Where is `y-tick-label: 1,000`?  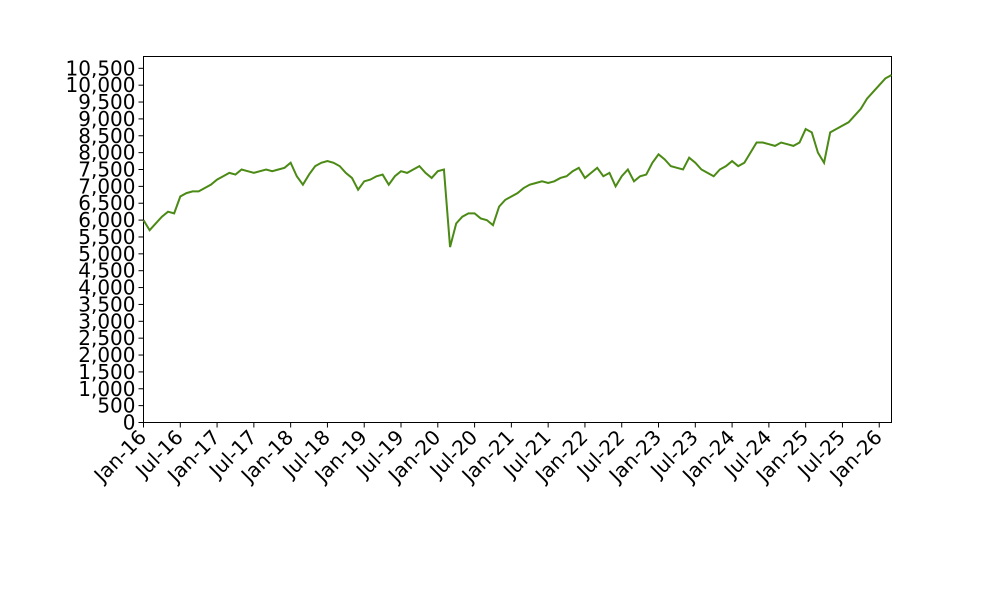
y-tick-label: 1,000 is located at coordinates (106, 389).